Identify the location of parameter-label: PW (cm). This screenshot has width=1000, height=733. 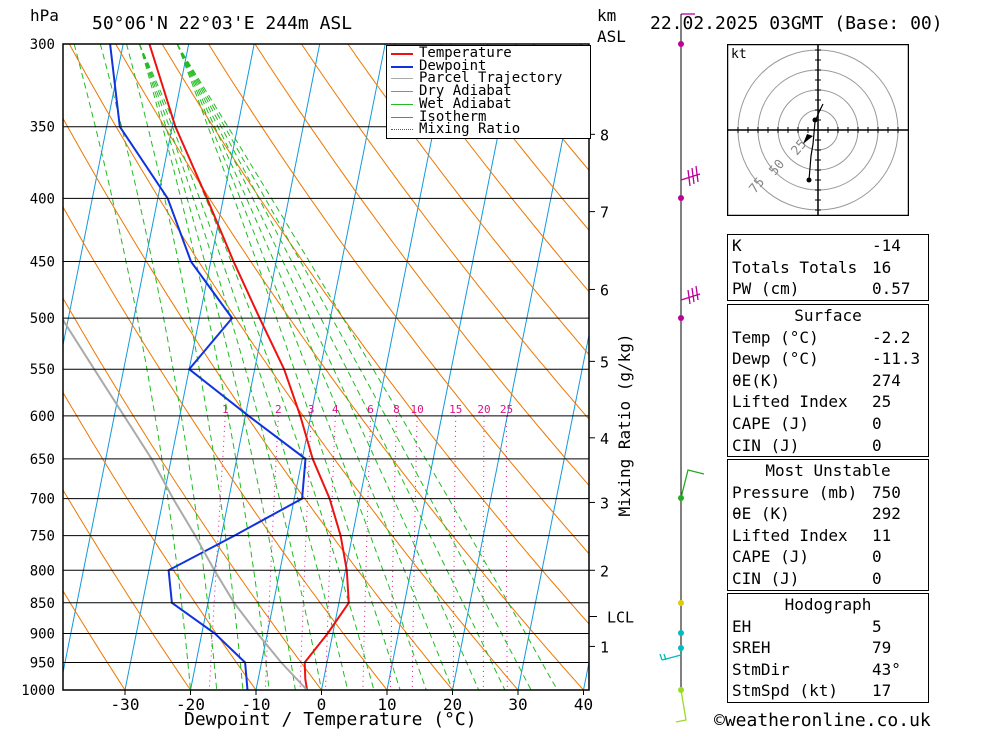
(766, 289).